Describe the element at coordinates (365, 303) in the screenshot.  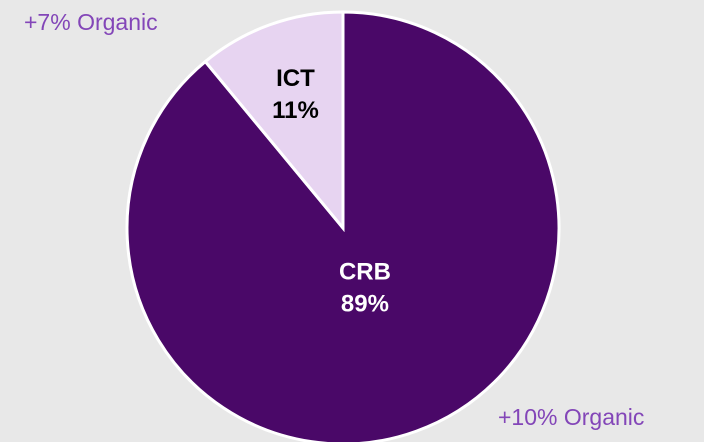
I see `slice-value-label: 89%` at that location.